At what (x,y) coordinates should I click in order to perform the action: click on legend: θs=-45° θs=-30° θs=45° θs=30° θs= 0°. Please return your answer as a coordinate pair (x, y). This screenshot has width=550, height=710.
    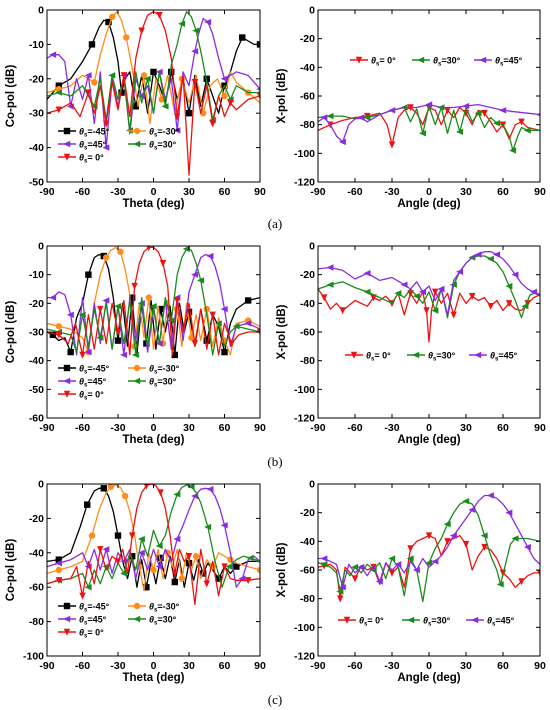
    Looking at the image, I should click on (119, 146).